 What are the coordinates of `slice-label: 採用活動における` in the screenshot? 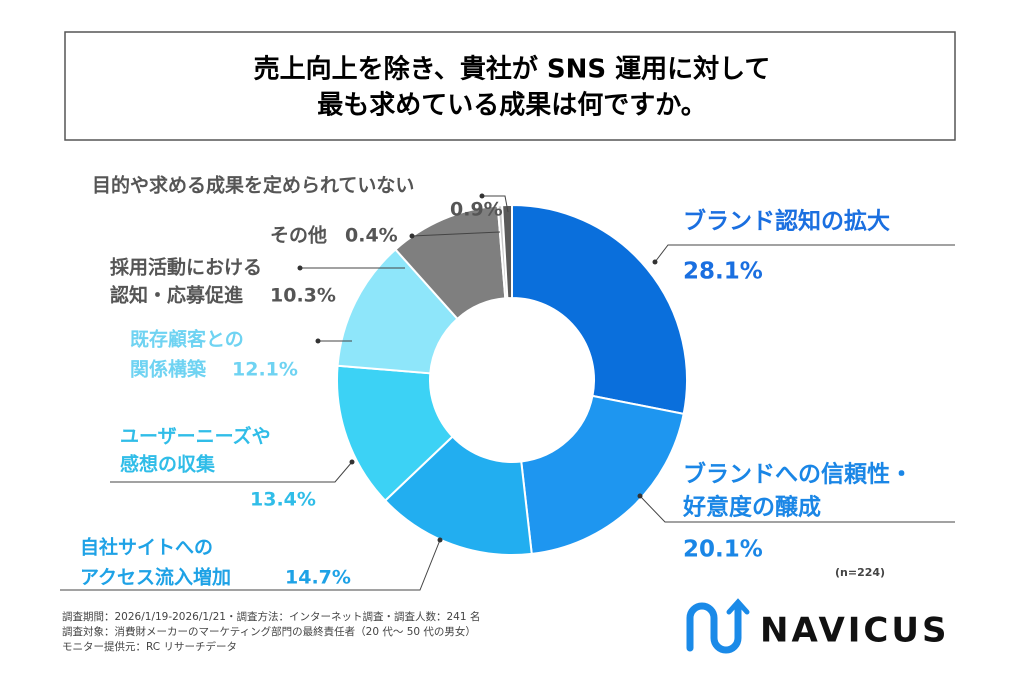 It's located at (186, 267).